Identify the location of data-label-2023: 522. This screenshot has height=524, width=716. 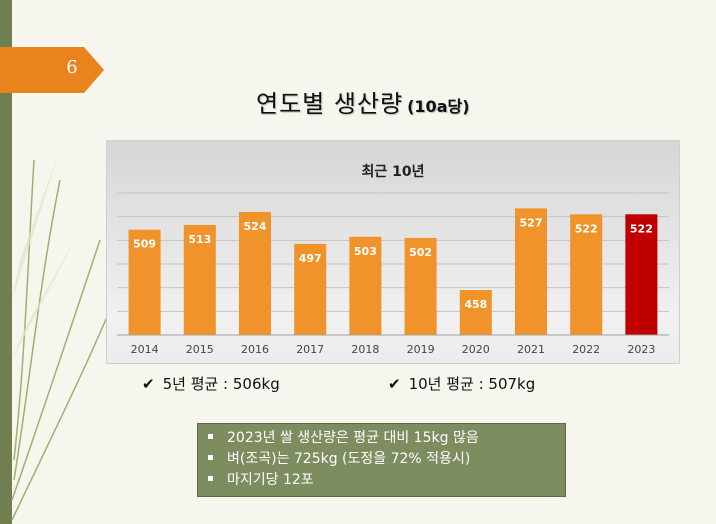
(641, 228).